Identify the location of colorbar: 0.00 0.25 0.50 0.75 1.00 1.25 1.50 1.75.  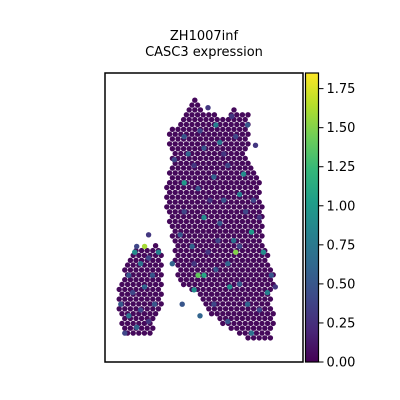
(331, 222).